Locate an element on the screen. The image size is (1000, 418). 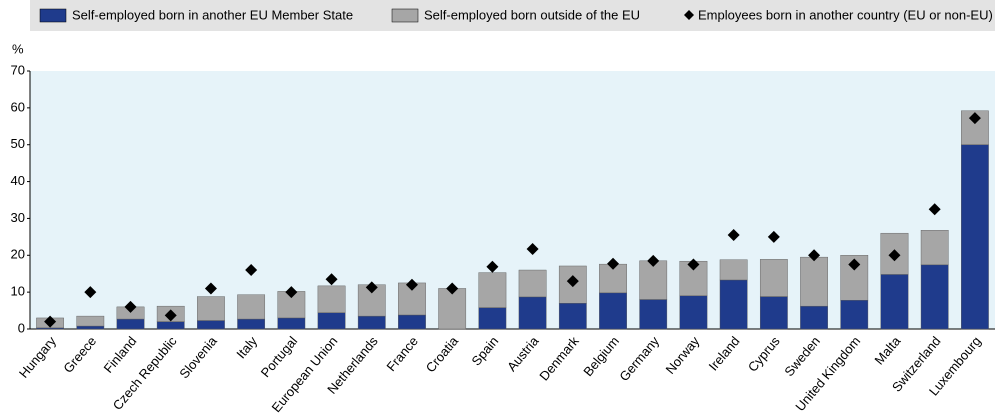
x-tick-label: Italy is located at coordinates (246, 347).